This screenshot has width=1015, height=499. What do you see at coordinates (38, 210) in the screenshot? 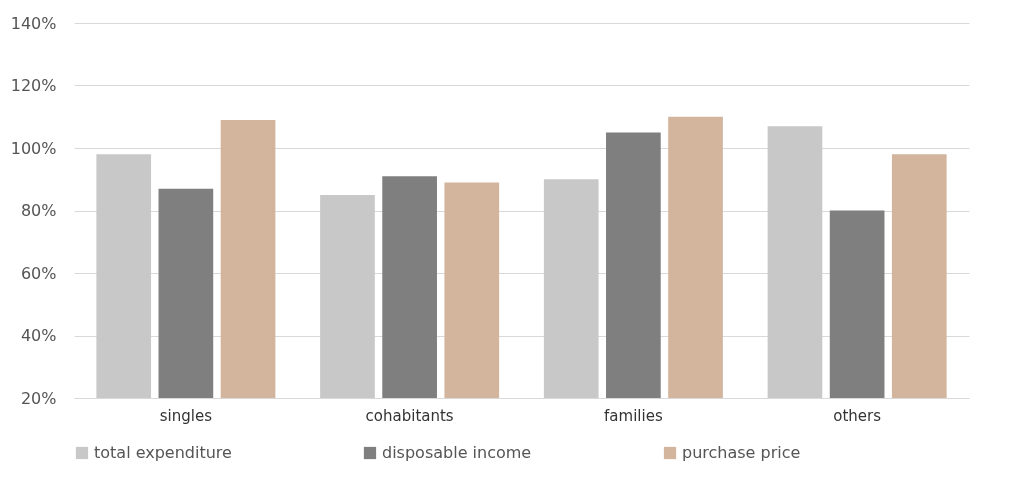
I see `y-tick-label: 80%` at bounding box center [38, 210].